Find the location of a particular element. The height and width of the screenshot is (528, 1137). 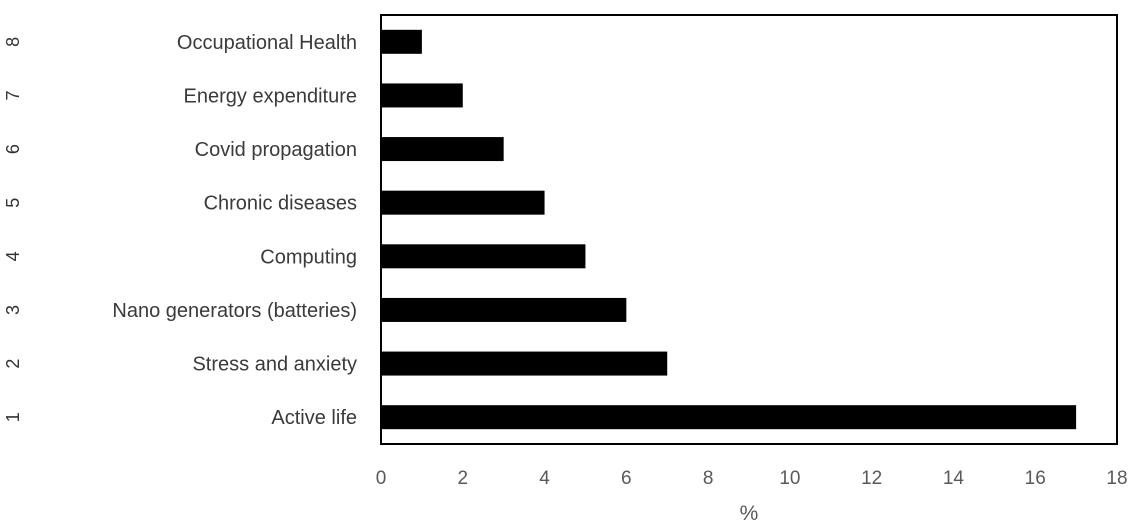

category-label: Energy expenditure is located at coordinates (270, 96).